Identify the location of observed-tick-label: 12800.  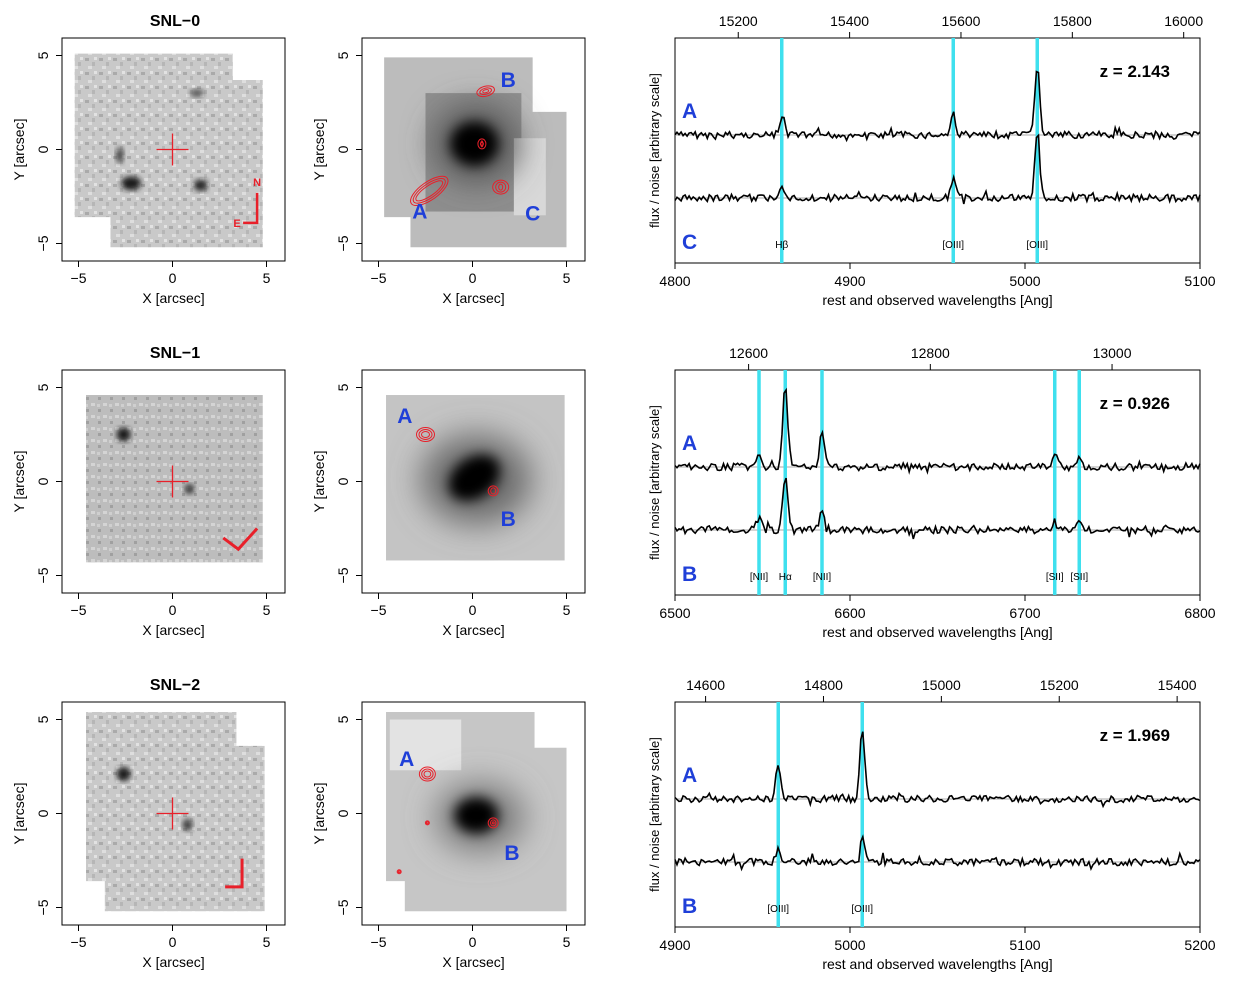
(930, 353).